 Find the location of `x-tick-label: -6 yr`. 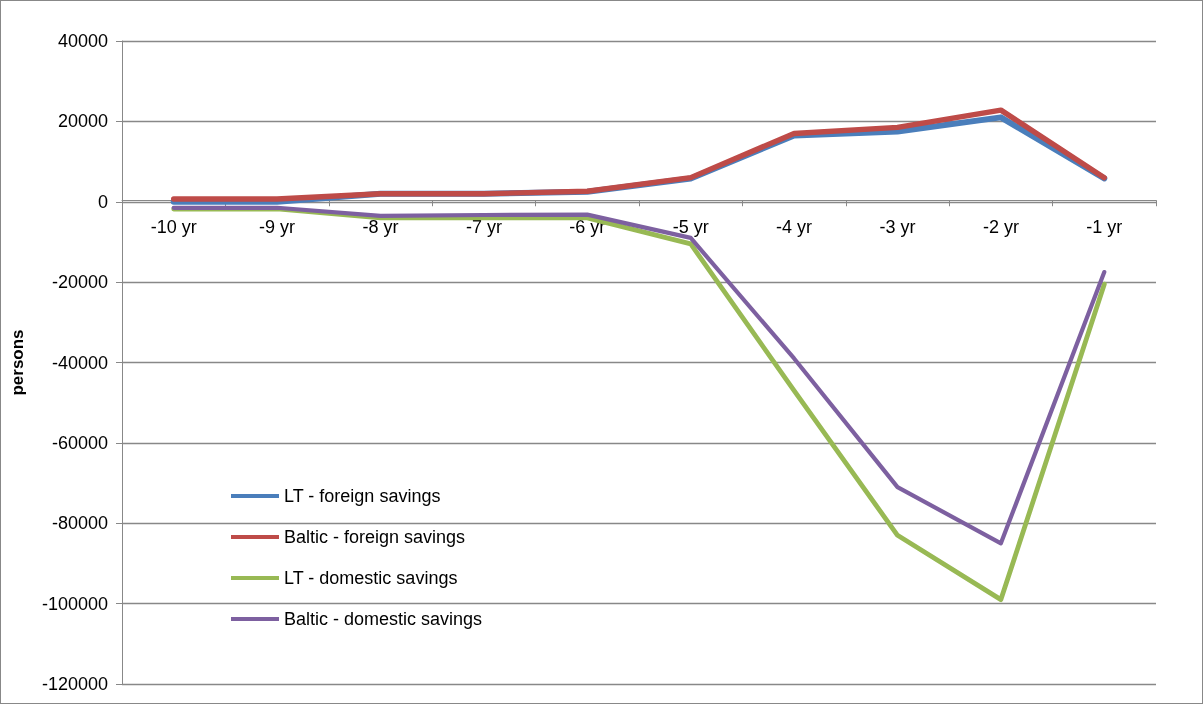

x-tick-label: -6 yr is located at coordinates (587, 227).